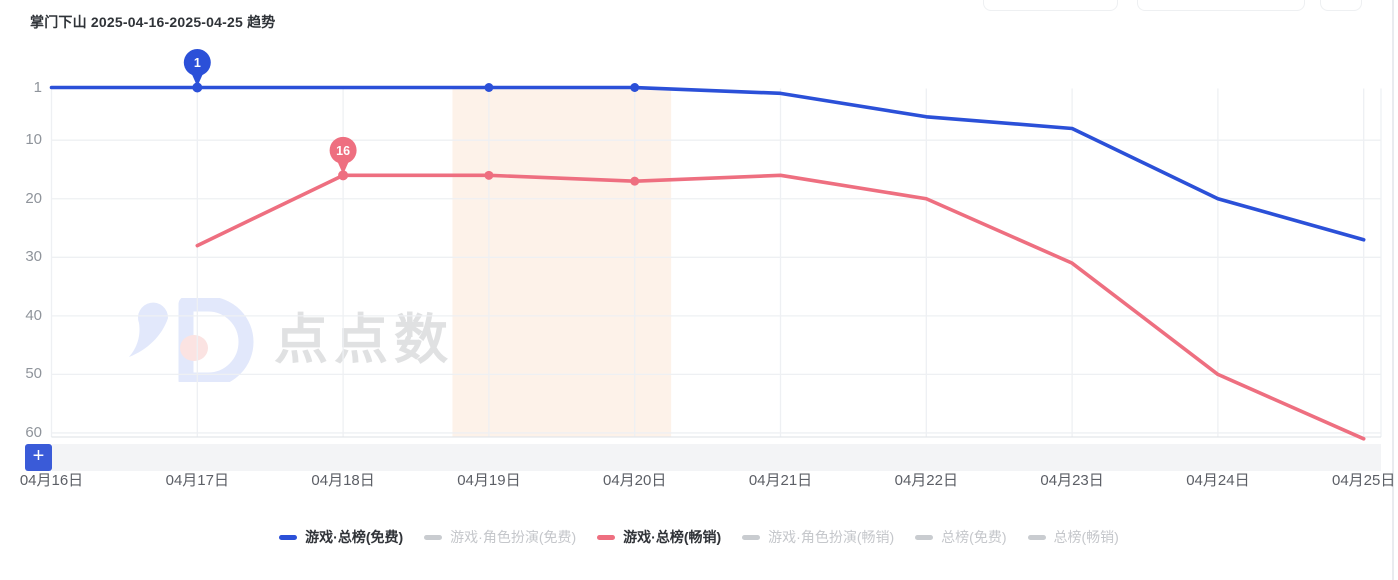  What do you see at coordinates (37, 87) in the screenshot?
I see `y-axis-tick-label: 1` at bounding box center [37, 87].